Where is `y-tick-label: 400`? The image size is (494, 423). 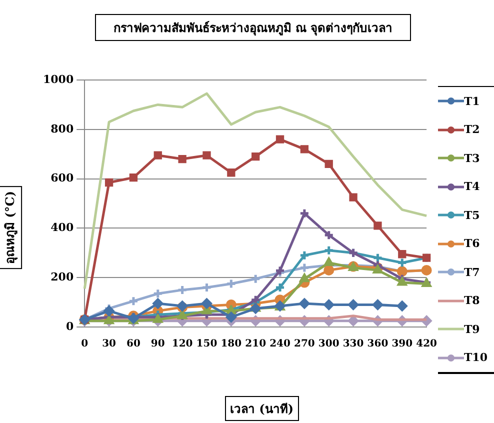 y-tick-label: 400 is located at coordinates (62, 227).